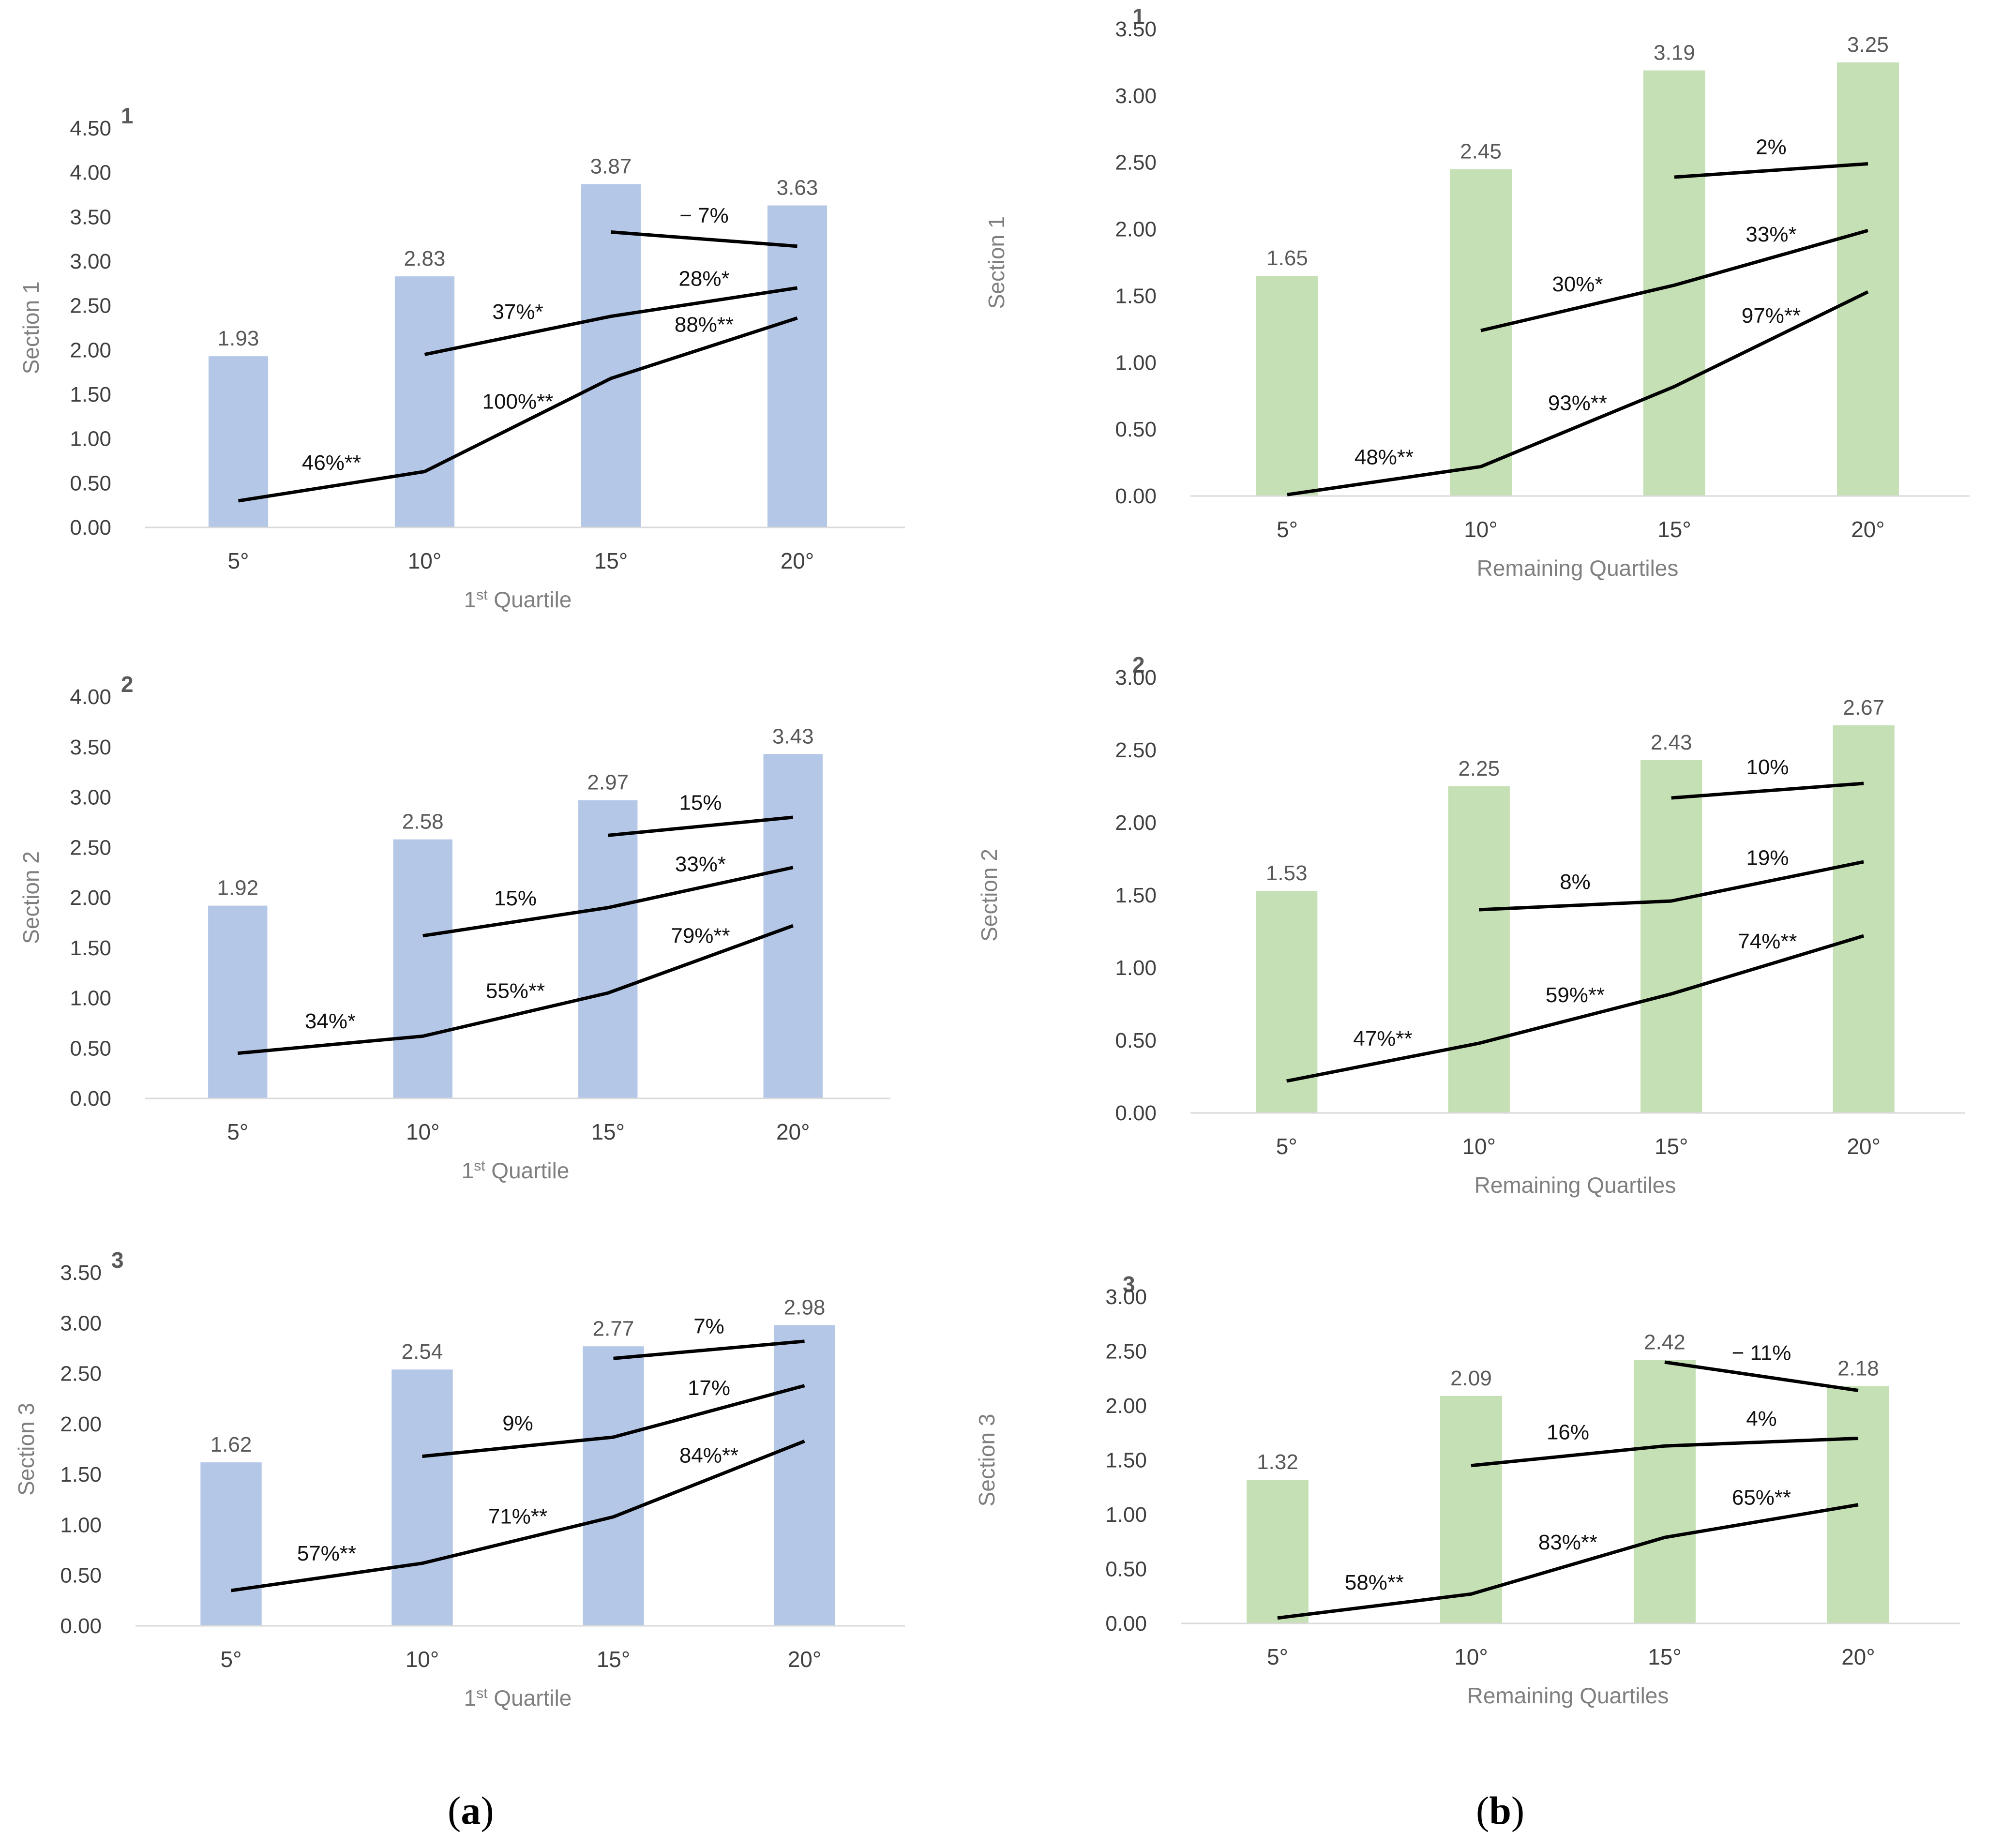  I want to click on bar-value-label: 2.83, so click(425, 258).